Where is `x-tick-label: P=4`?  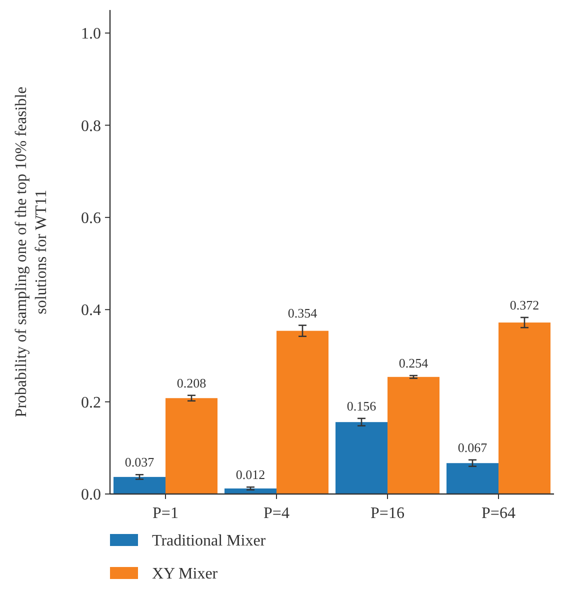 x-tick-label: P=4 is located at coordinates (277, 513).